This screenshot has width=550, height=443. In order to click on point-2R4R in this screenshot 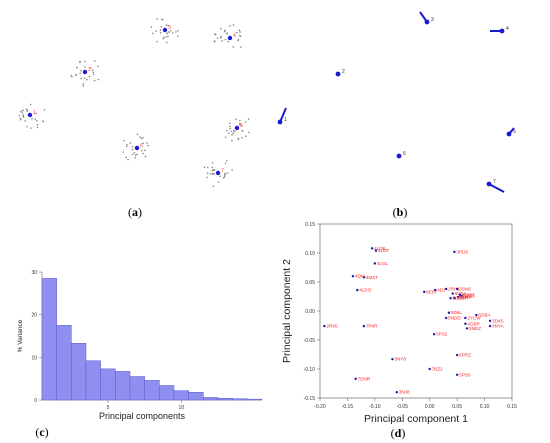, I will do `click(454, 298)`.